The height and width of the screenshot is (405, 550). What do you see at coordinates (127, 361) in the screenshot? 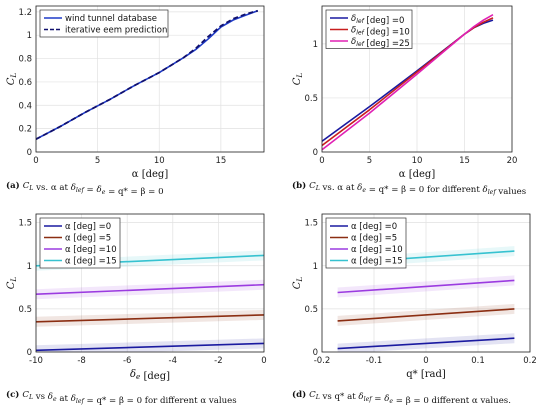
I see `x-tick-label: -6` at bounding box center [127, 361].